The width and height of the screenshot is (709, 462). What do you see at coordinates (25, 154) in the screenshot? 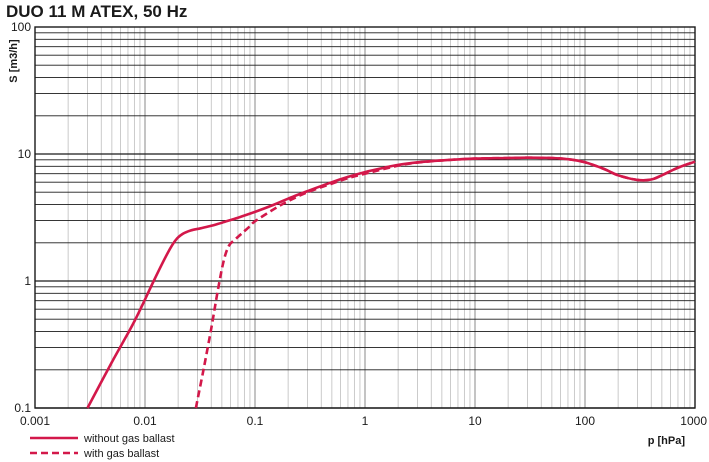
I see `y-tick-label: 10` at bounding box center [25, 154].